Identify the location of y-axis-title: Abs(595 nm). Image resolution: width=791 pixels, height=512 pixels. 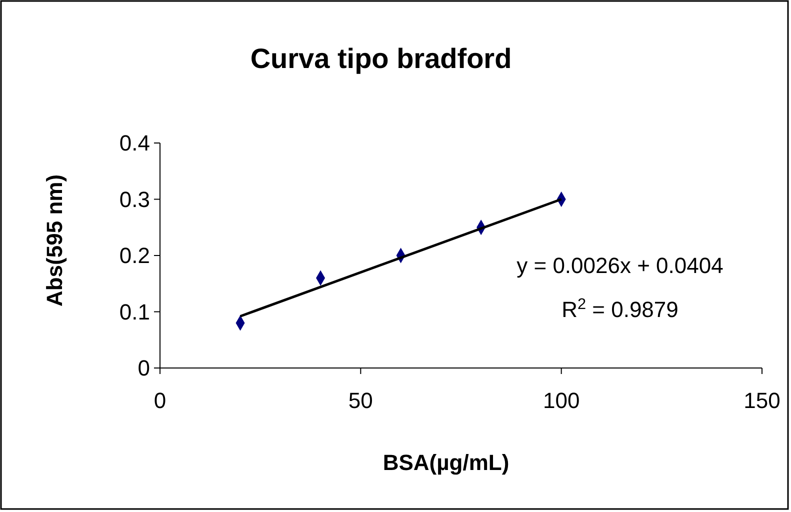
(54, 240).